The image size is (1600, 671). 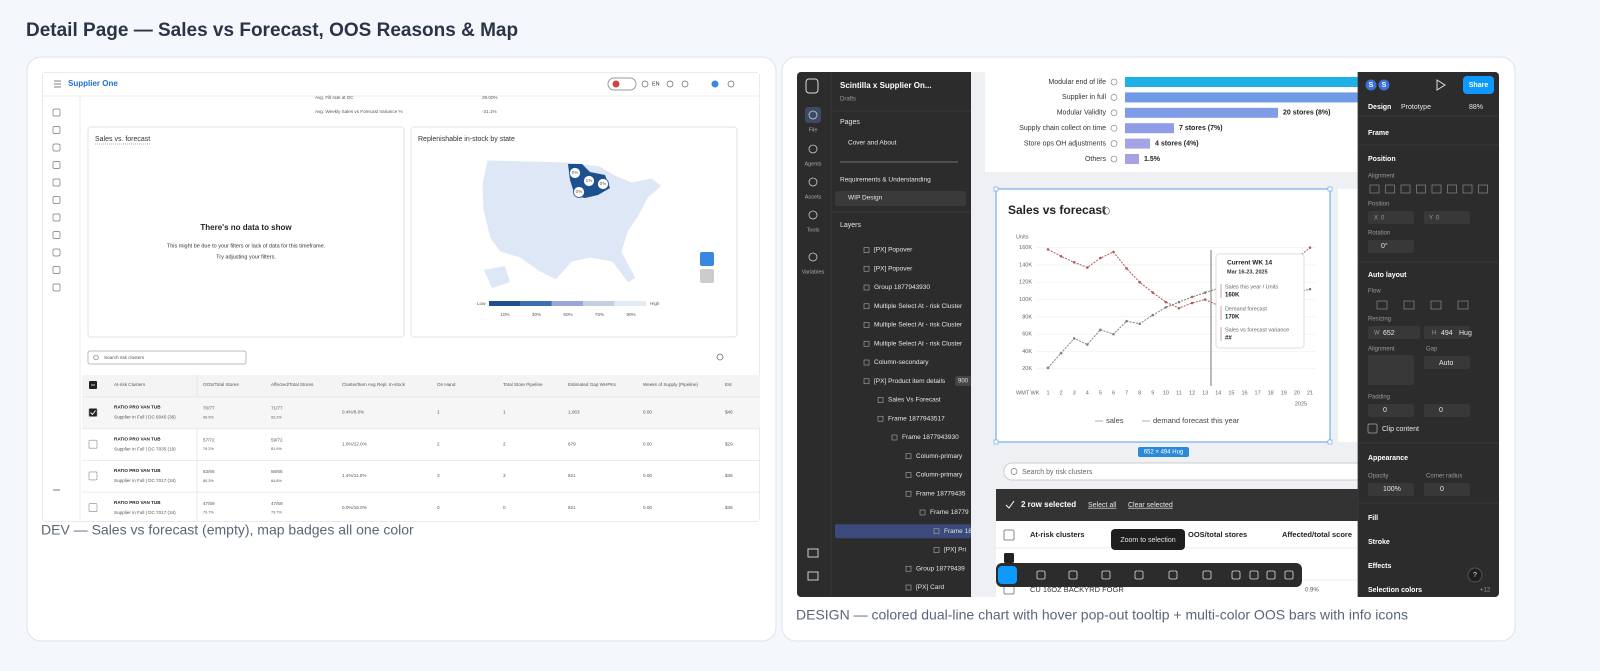 I want to click on layer-name: Frame 18779435, so click(x=941, y=493).